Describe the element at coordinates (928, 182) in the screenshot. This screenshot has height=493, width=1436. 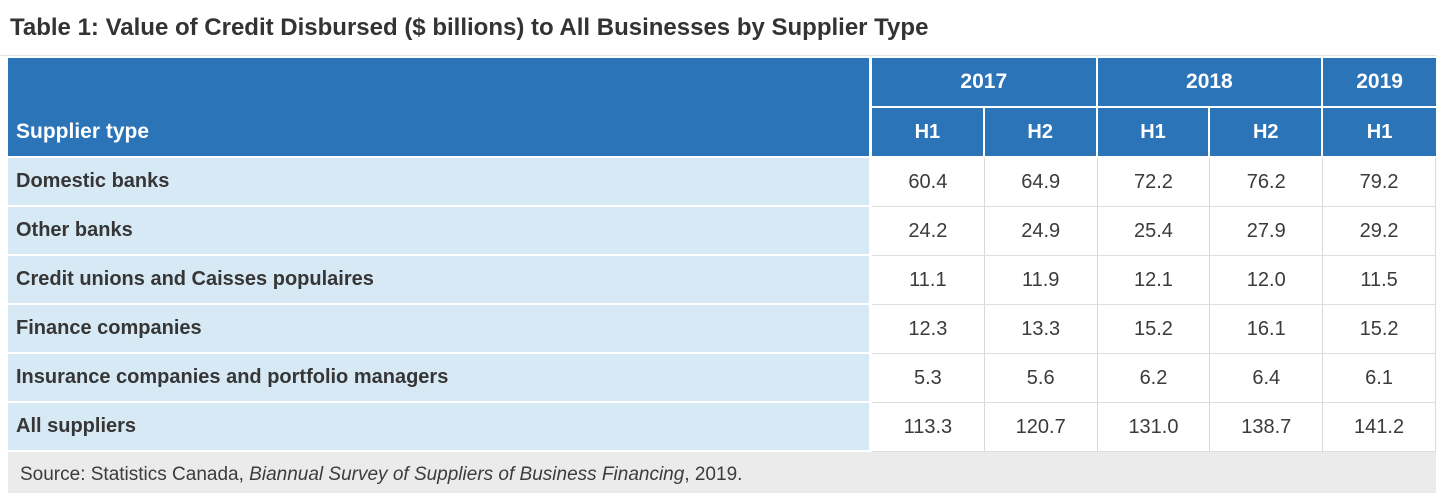
I see `value-cell: 60.4` at that location.